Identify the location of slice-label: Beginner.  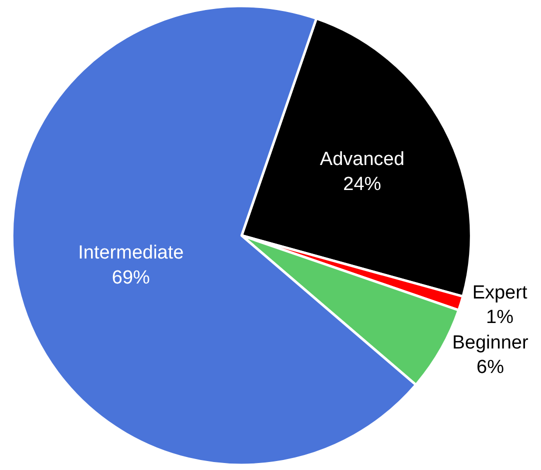
(490, 343).